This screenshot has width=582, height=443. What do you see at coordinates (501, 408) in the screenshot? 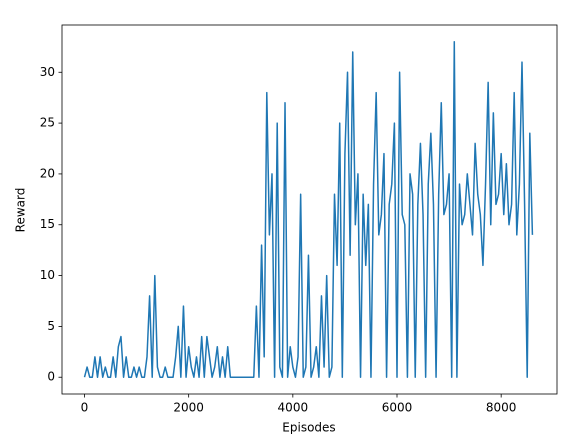
I see `x-tick-label: 8000` at bounding box center [501, 408].